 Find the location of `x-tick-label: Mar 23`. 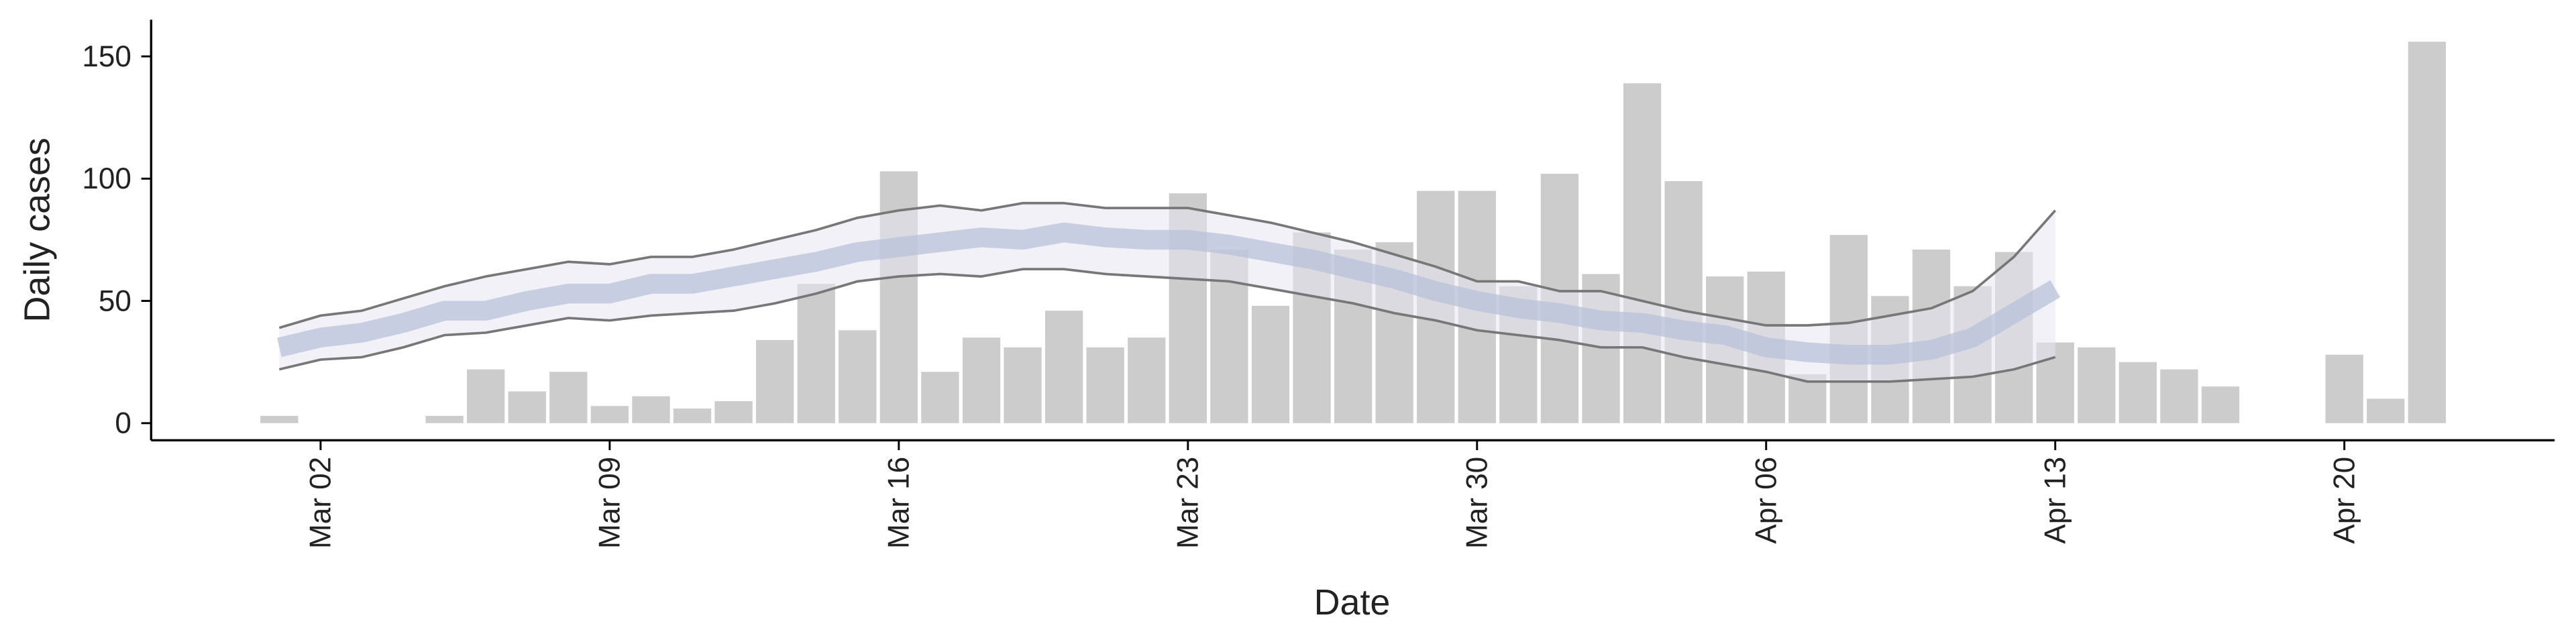

x-tick-label: Mar 23 is located at coordinates (1188, 503).